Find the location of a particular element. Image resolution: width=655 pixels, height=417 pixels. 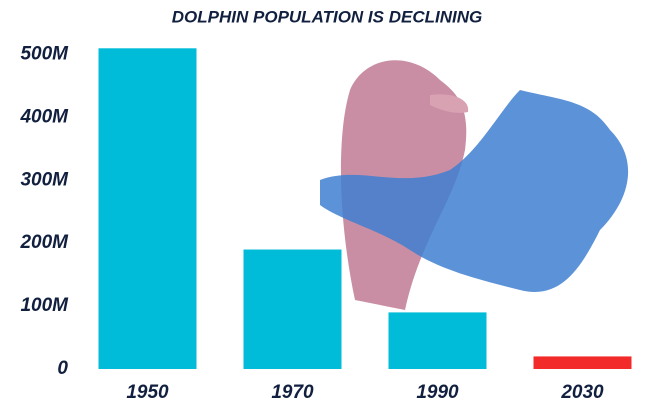

chart-title: DOLPHIN POPULATION IS DECLINING is located at coordinates (327, 16).